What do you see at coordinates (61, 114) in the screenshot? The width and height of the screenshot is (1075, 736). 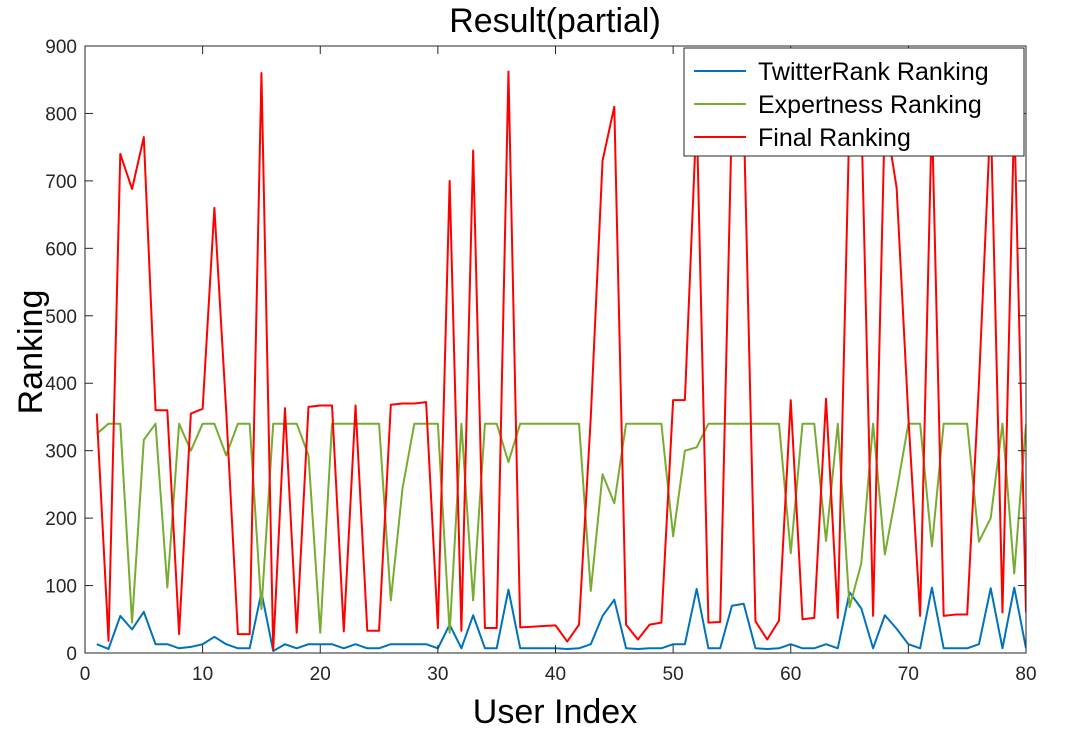 I see `y-tick-label: 800` at bounding box center [61, 114].